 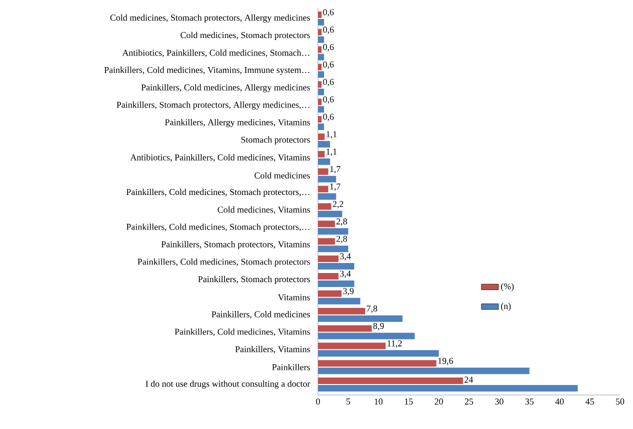 What do you see at coordinates (338, 204) in the screenshot?
I see `data-label: 2,2` at bounding box center [338, 204].